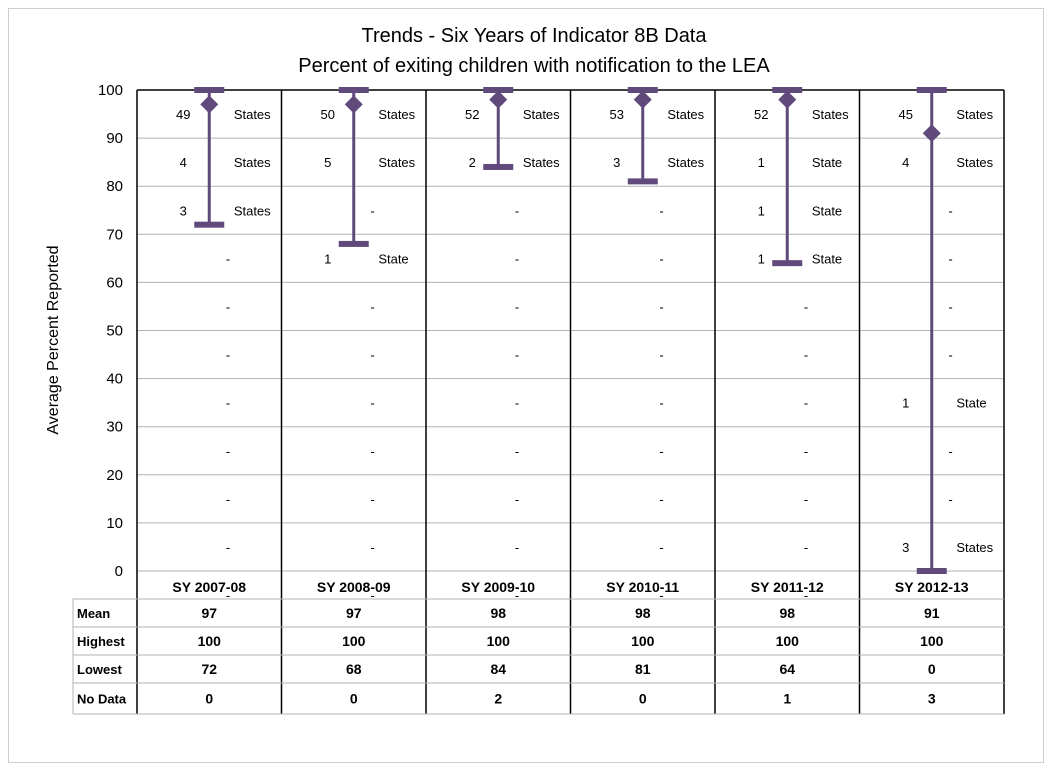 This screenshot has width=1051, height=771. Describe the element at coordinates (498, 669) in the screenshot. I see `table-cell: 84` at that location.